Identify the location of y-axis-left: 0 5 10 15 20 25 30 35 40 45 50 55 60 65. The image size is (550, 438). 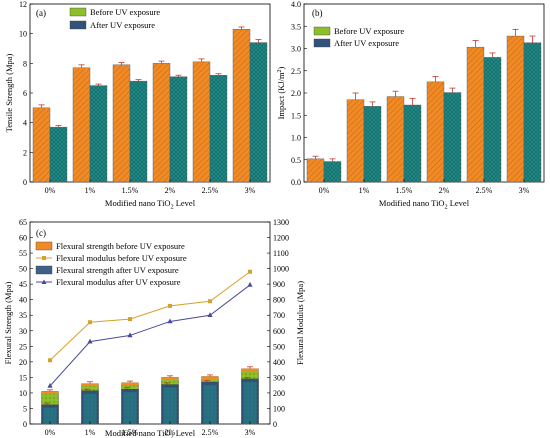
(26, 323).